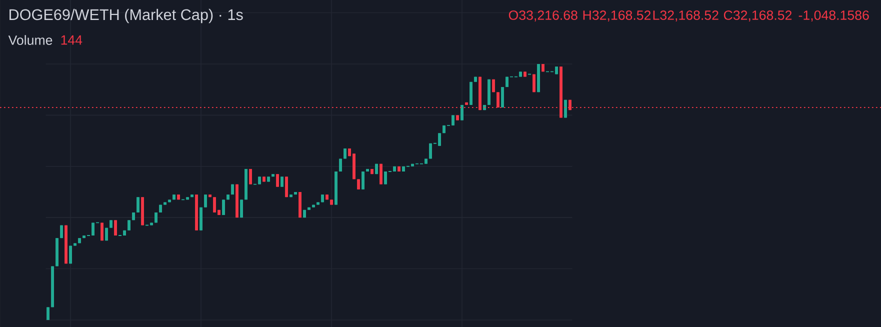 Image resolution: width=881 pixels, height=327 pixels. What do you see at coordinates (685, 16) in the screenshot?
I see `text: L32,168.52` at bounding box center [685, 16].